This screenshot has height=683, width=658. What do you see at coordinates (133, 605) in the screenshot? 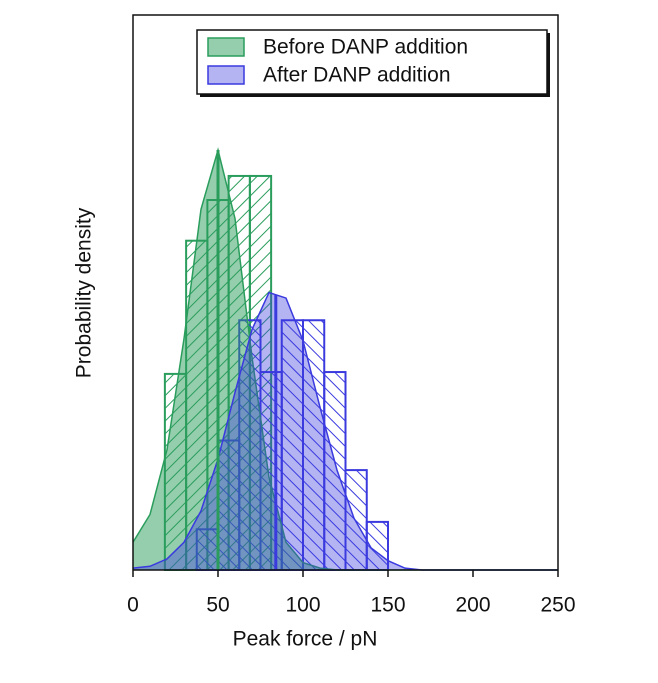
I see `x-tick-label: 0` at bounding box center [133, 605].